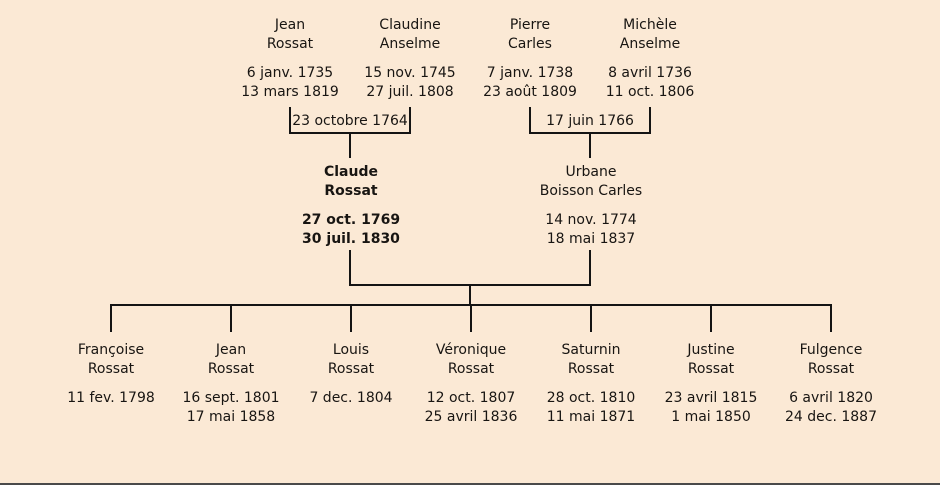  I want to click on birth-date: 15 nov. 1745, so click(410, 73).